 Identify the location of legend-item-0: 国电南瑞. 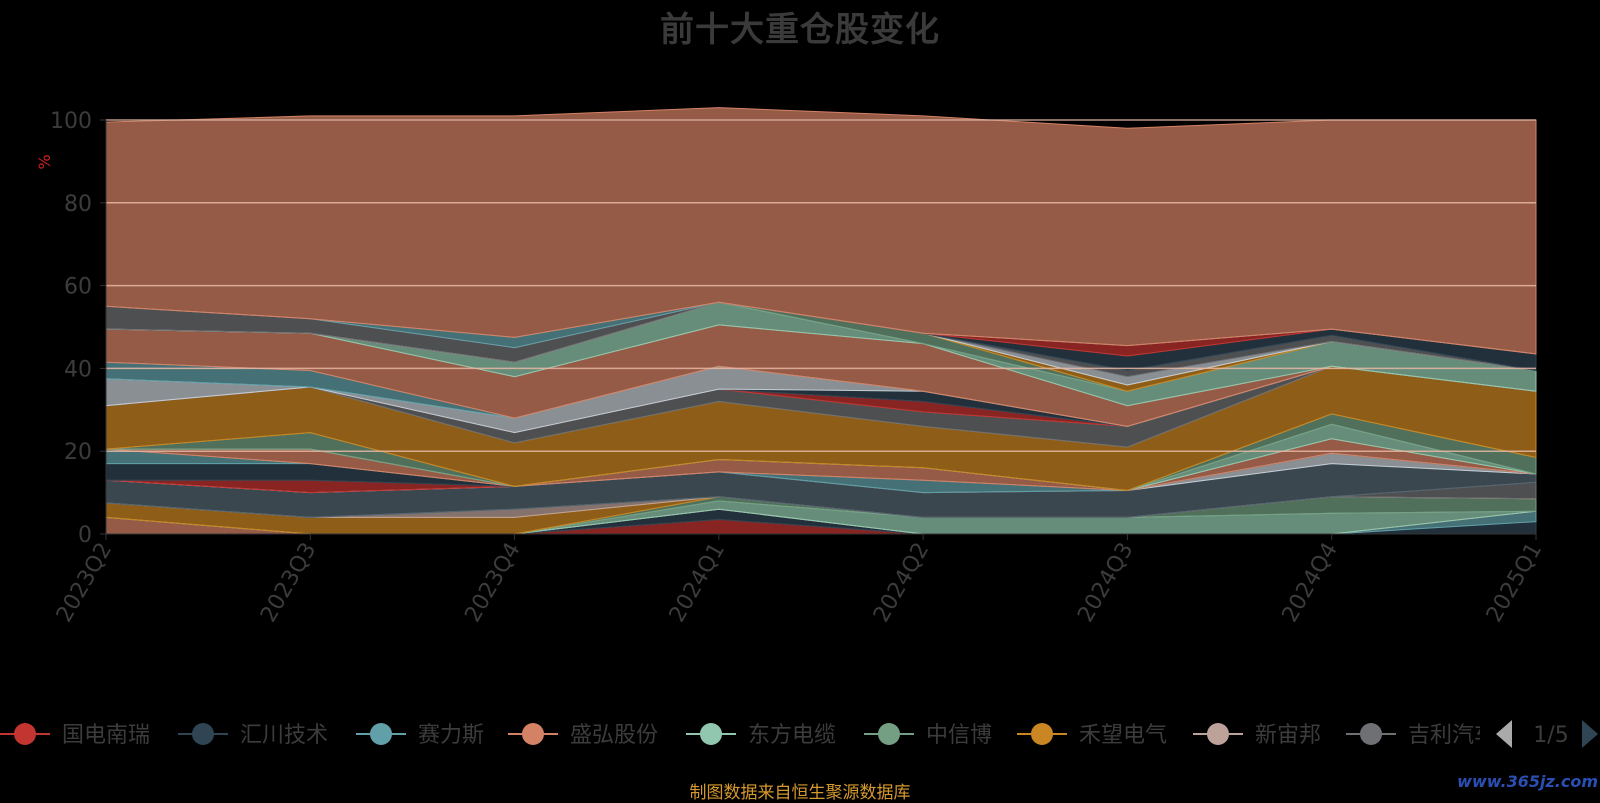
(75, 735).